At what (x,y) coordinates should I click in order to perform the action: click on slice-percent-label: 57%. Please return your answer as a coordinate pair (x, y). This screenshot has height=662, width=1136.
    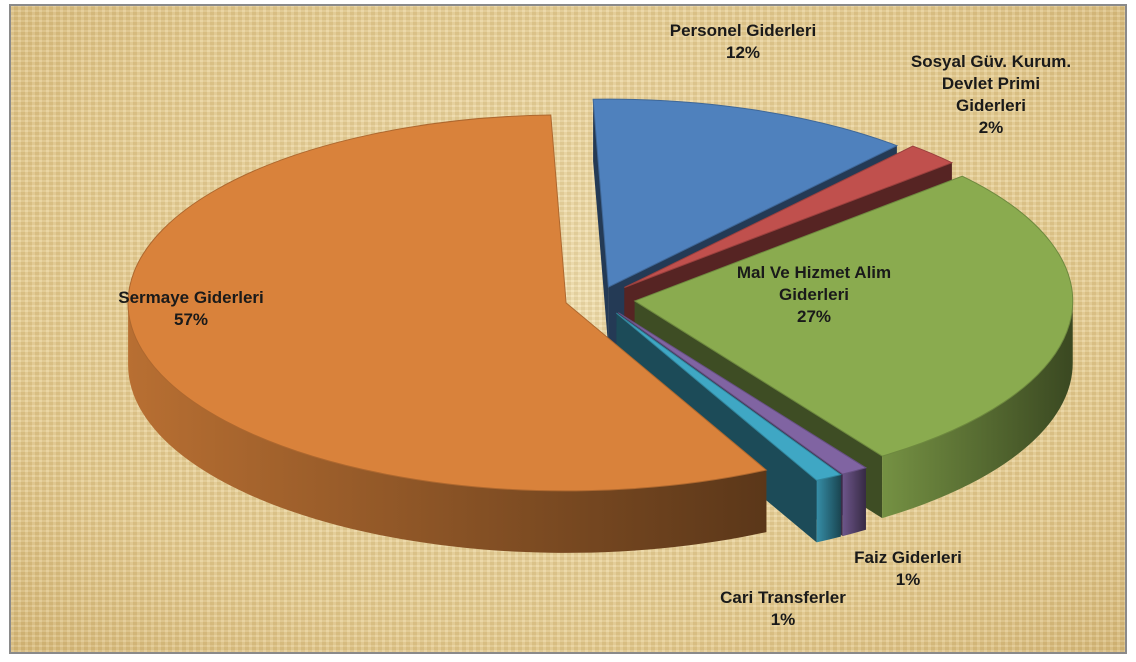
    Looking at the image, I should click on (191, 319).